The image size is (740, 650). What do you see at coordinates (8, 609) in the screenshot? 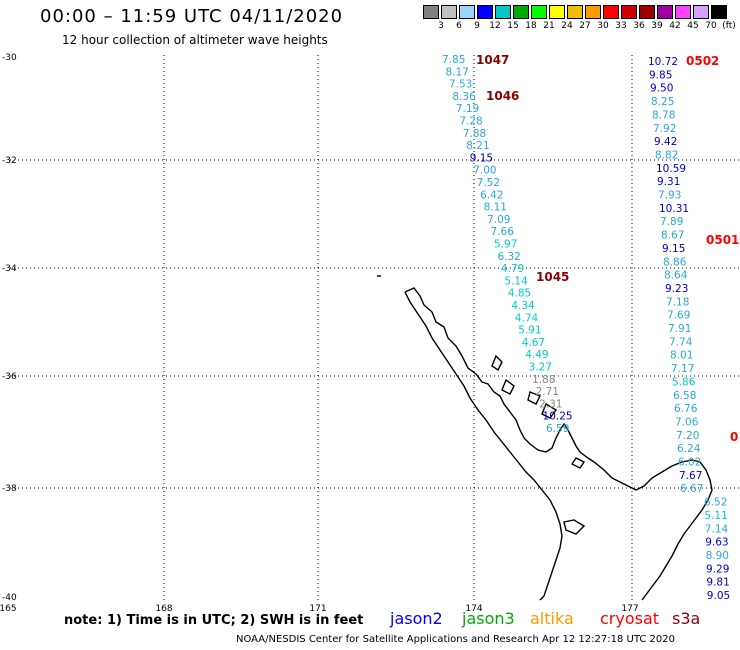
I see `lon-label: 165` at bounding box center [8, 609].